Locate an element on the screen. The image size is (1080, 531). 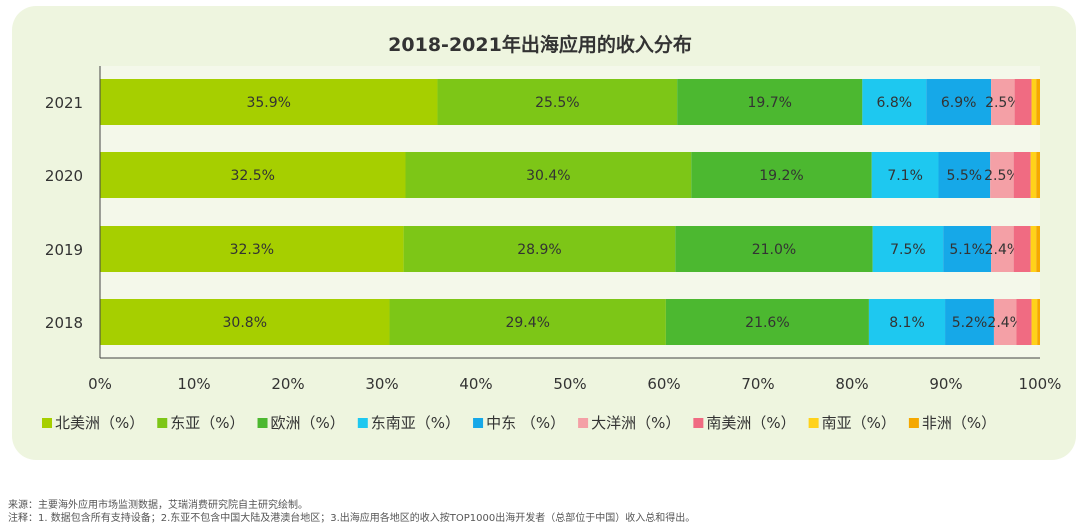
x-tick-label: 80% is located at coordinates (851, 384).